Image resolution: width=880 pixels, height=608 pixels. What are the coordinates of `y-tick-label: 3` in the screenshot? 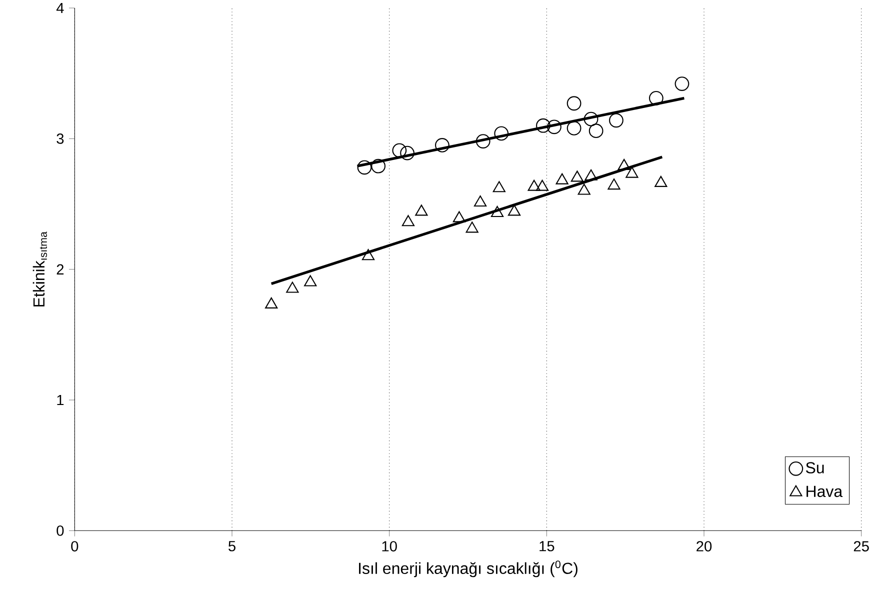 It's located at (60, 138).